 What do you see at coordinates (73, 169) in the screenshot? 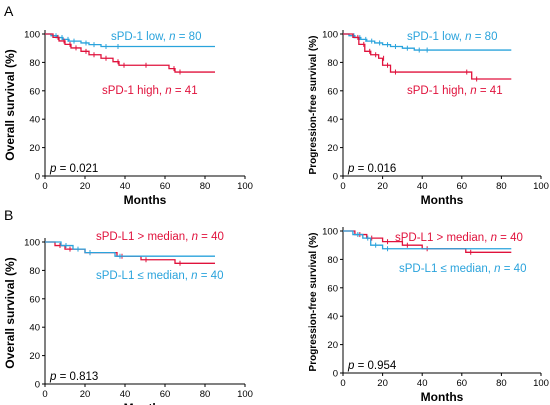
I see `p-value: p = 0.021` at bounding box center [73, 169].